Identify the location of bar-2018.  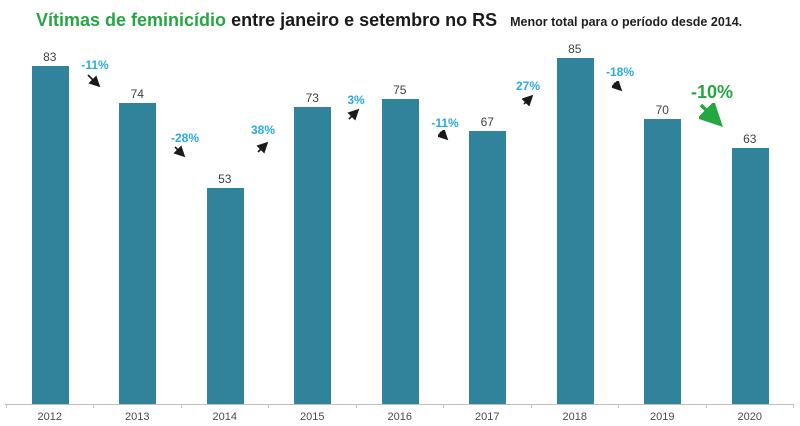
(575, 231).